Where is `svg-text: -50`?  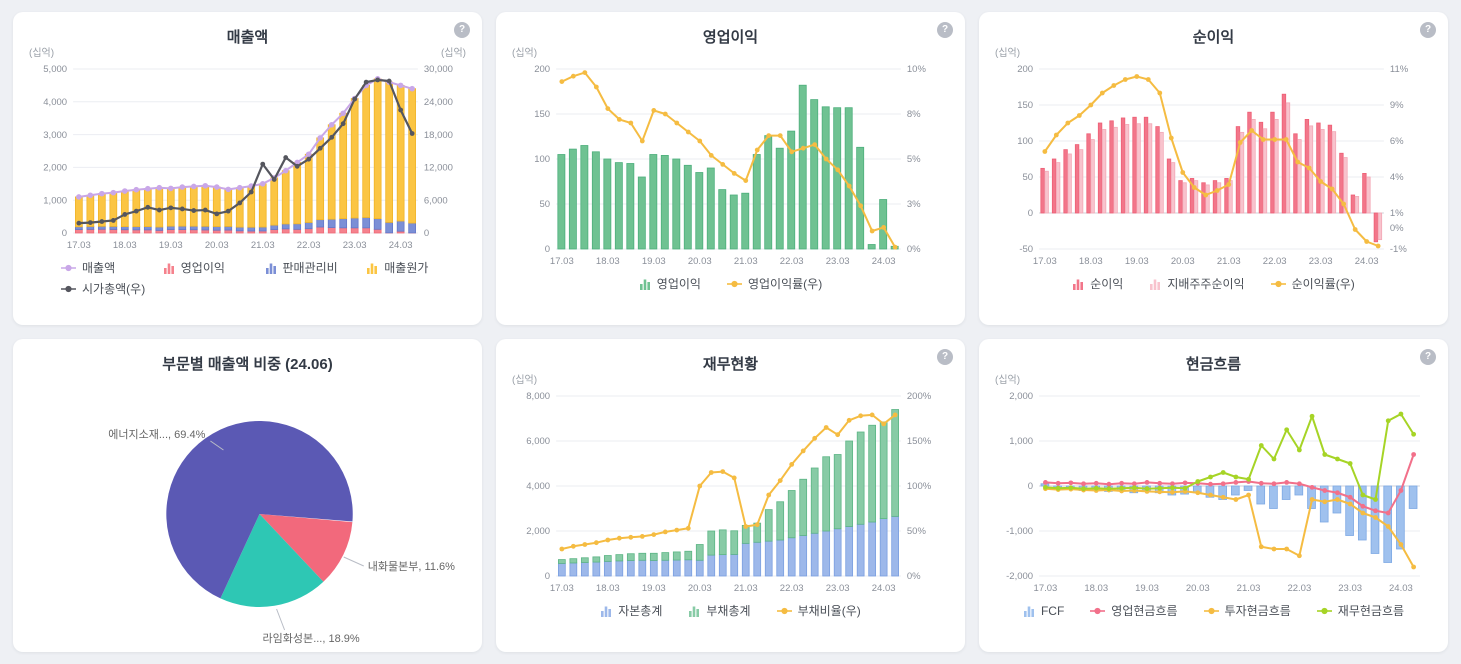 svg-text: -50 is located at coordinates (1026, 249).